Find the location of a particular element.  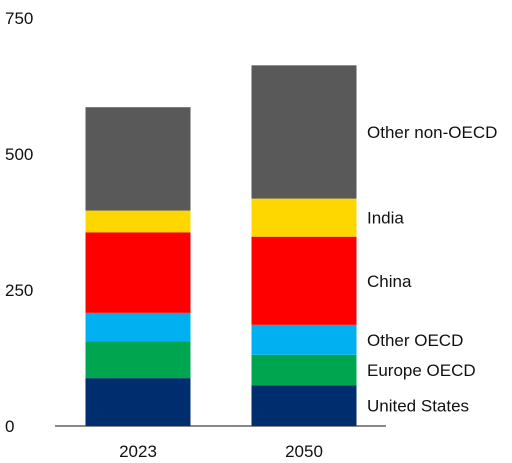

y-tick-label: 750 is located at coordinates (19, 18).